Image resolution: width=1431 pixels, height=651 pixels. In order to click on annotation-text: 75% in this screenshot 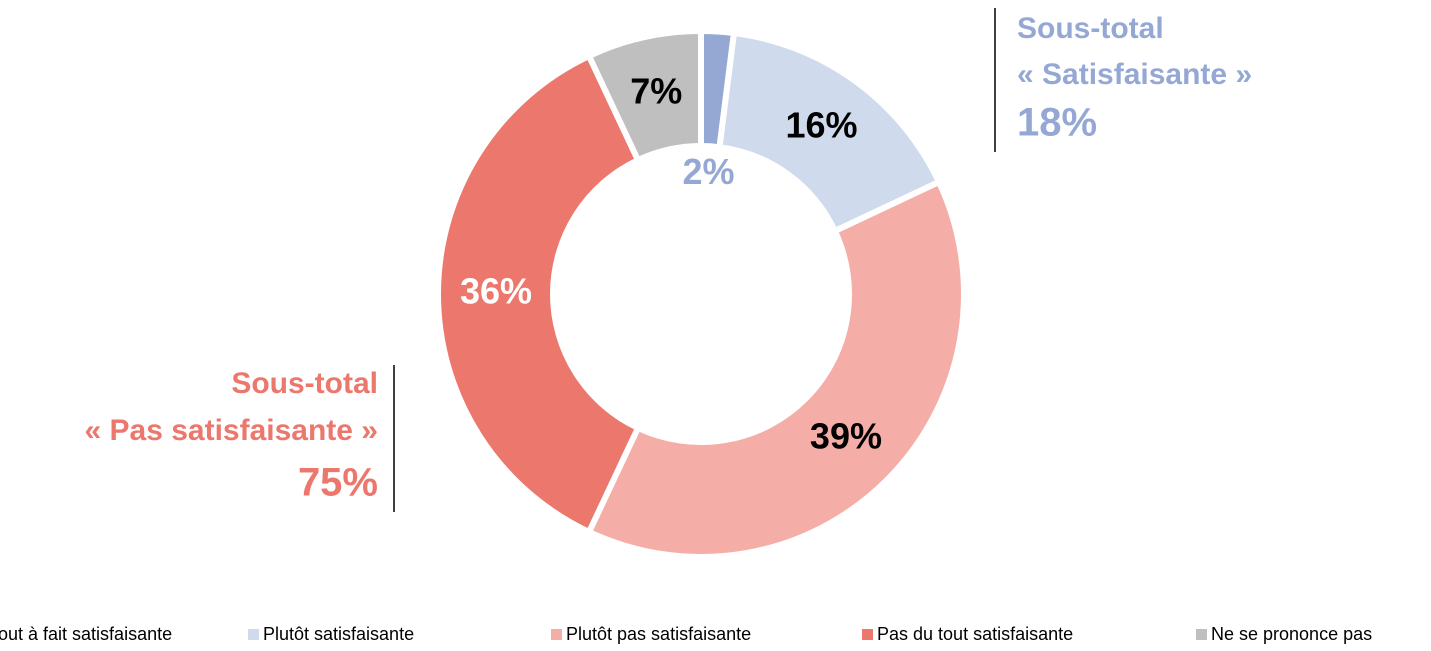, I will do `click(338, 483)`.